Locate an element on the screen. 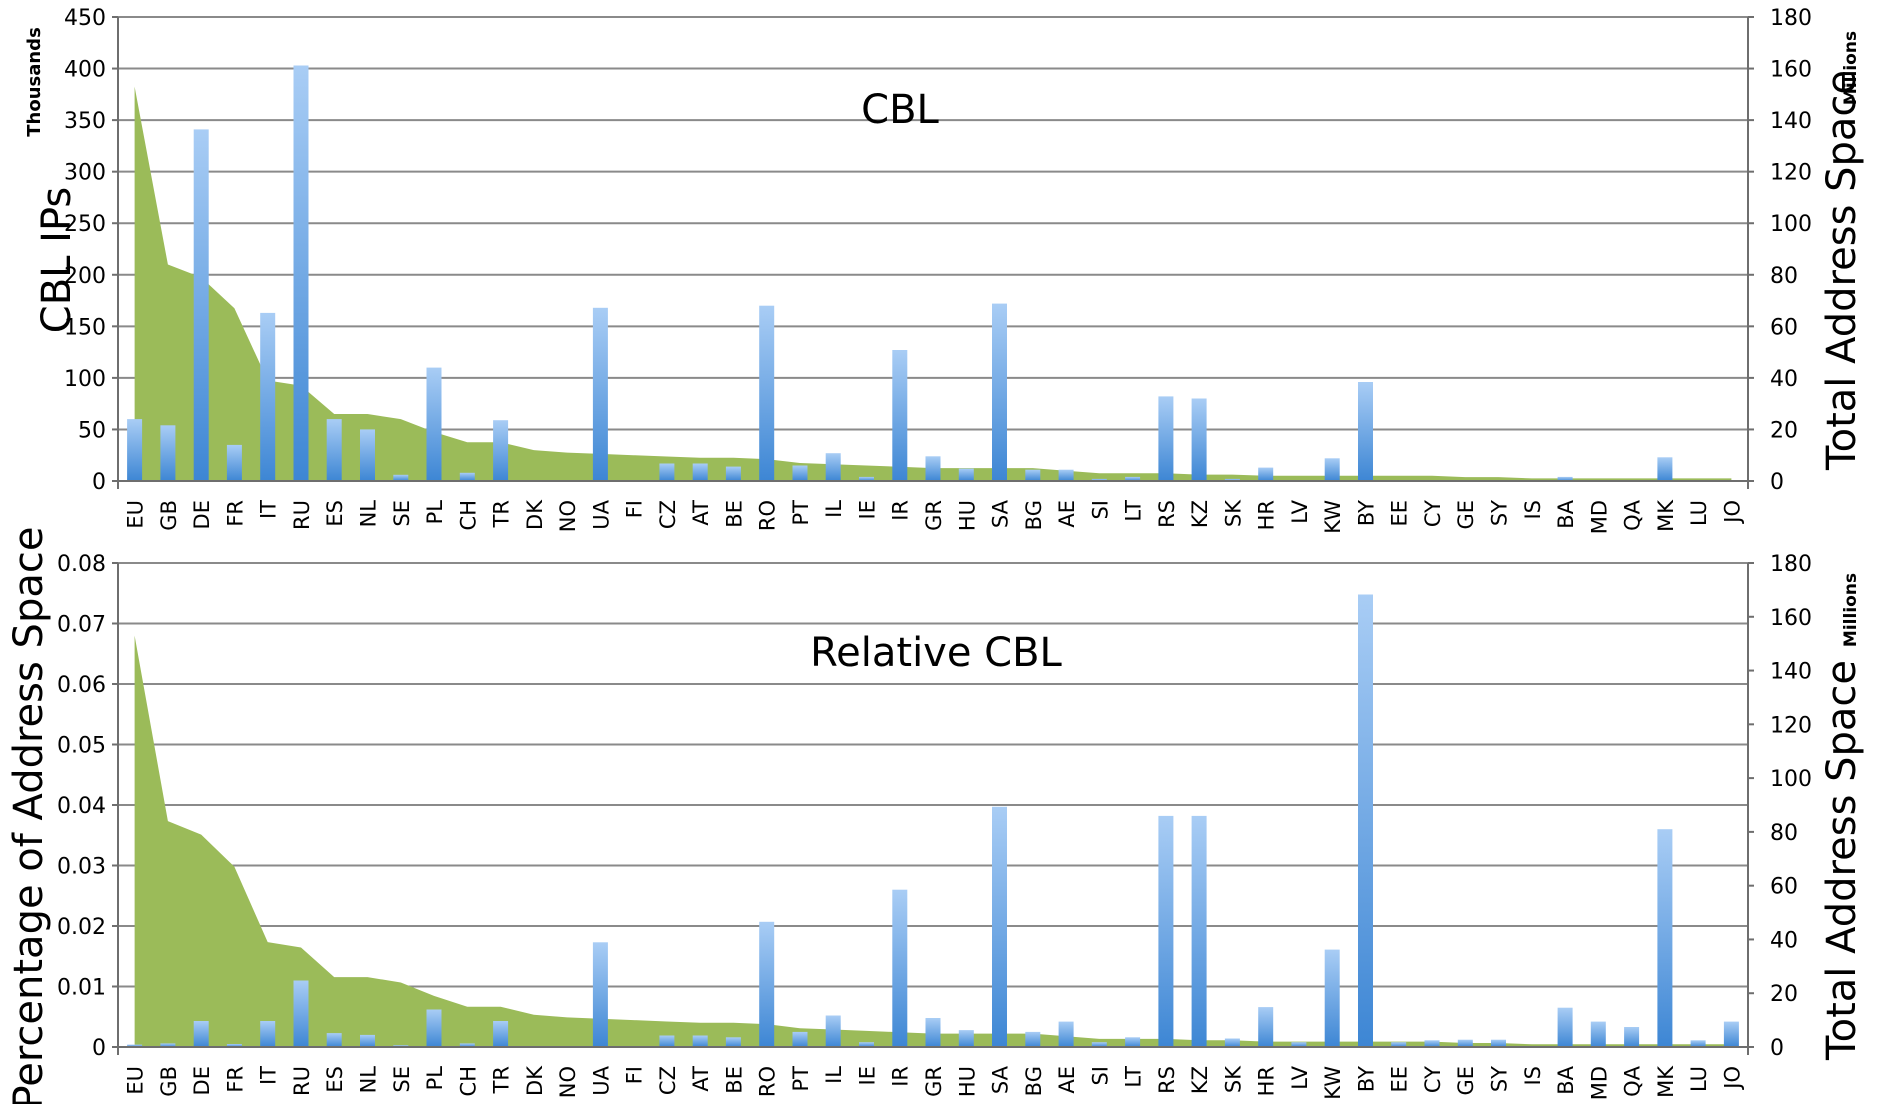 The image size is (1881, 1104). relative-cbl-right-tick-label: 180 is located at coordinates (1791, 564).